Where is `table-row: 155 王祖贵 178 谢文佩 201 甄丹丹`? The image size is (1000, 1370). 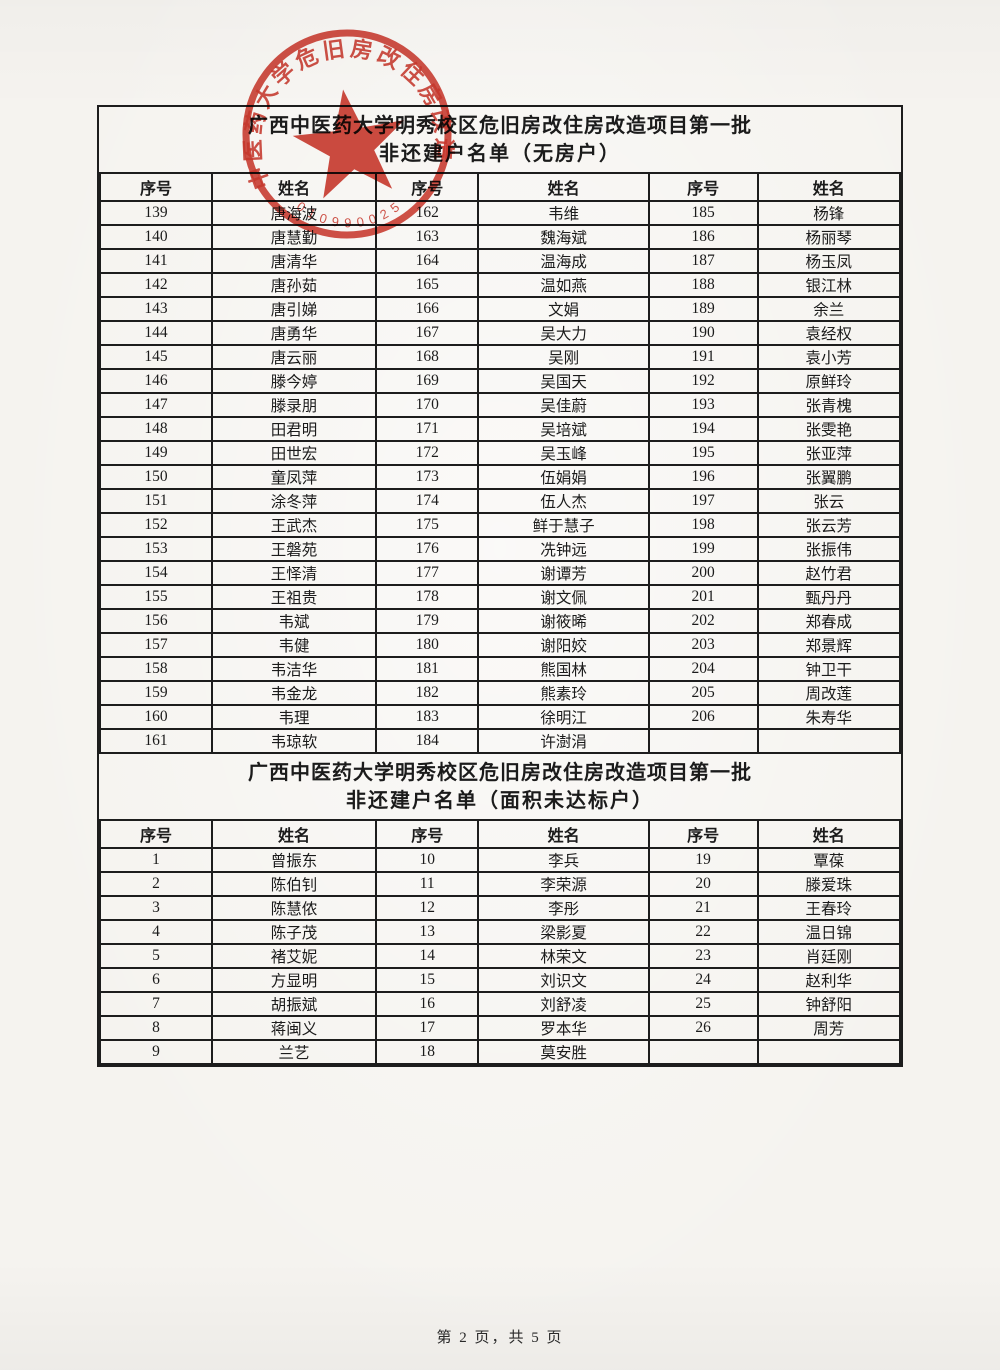 table-row: 155 王祖贵 178 谢文佩 201 甄丹丹 is located at coordinates (500, 597).